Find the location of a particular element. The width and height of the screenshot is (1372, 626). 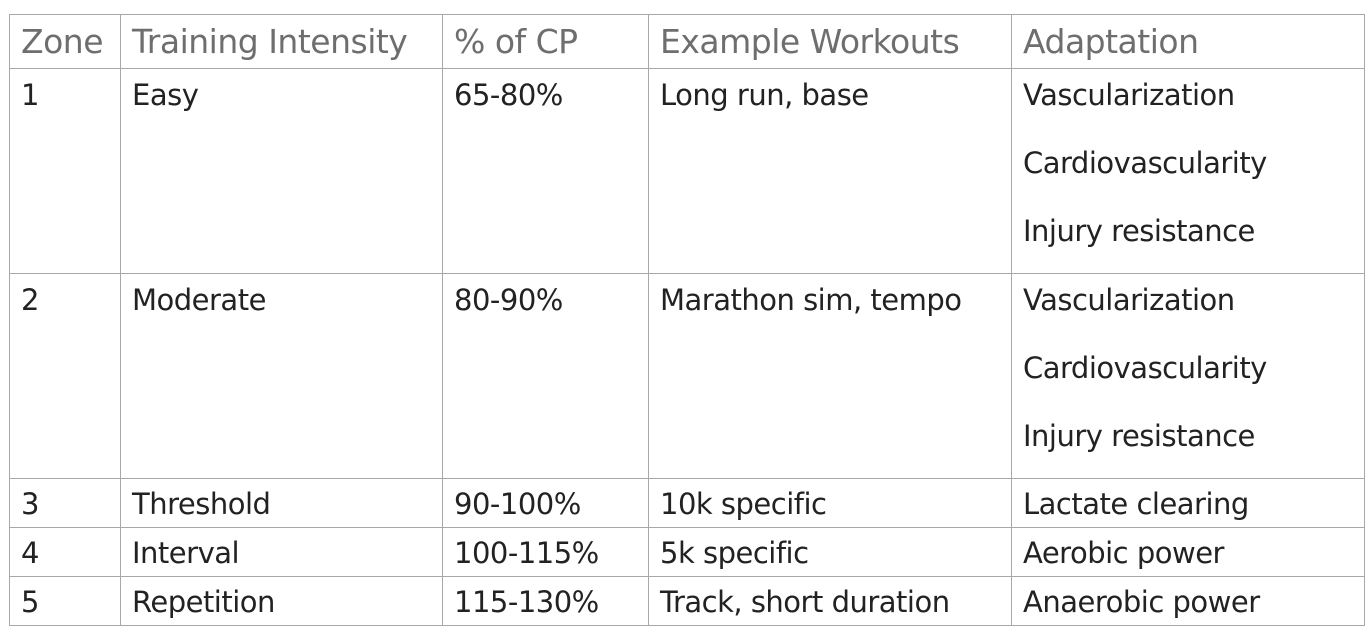

zone-cell: 5 is located at coordinates (65, 601).